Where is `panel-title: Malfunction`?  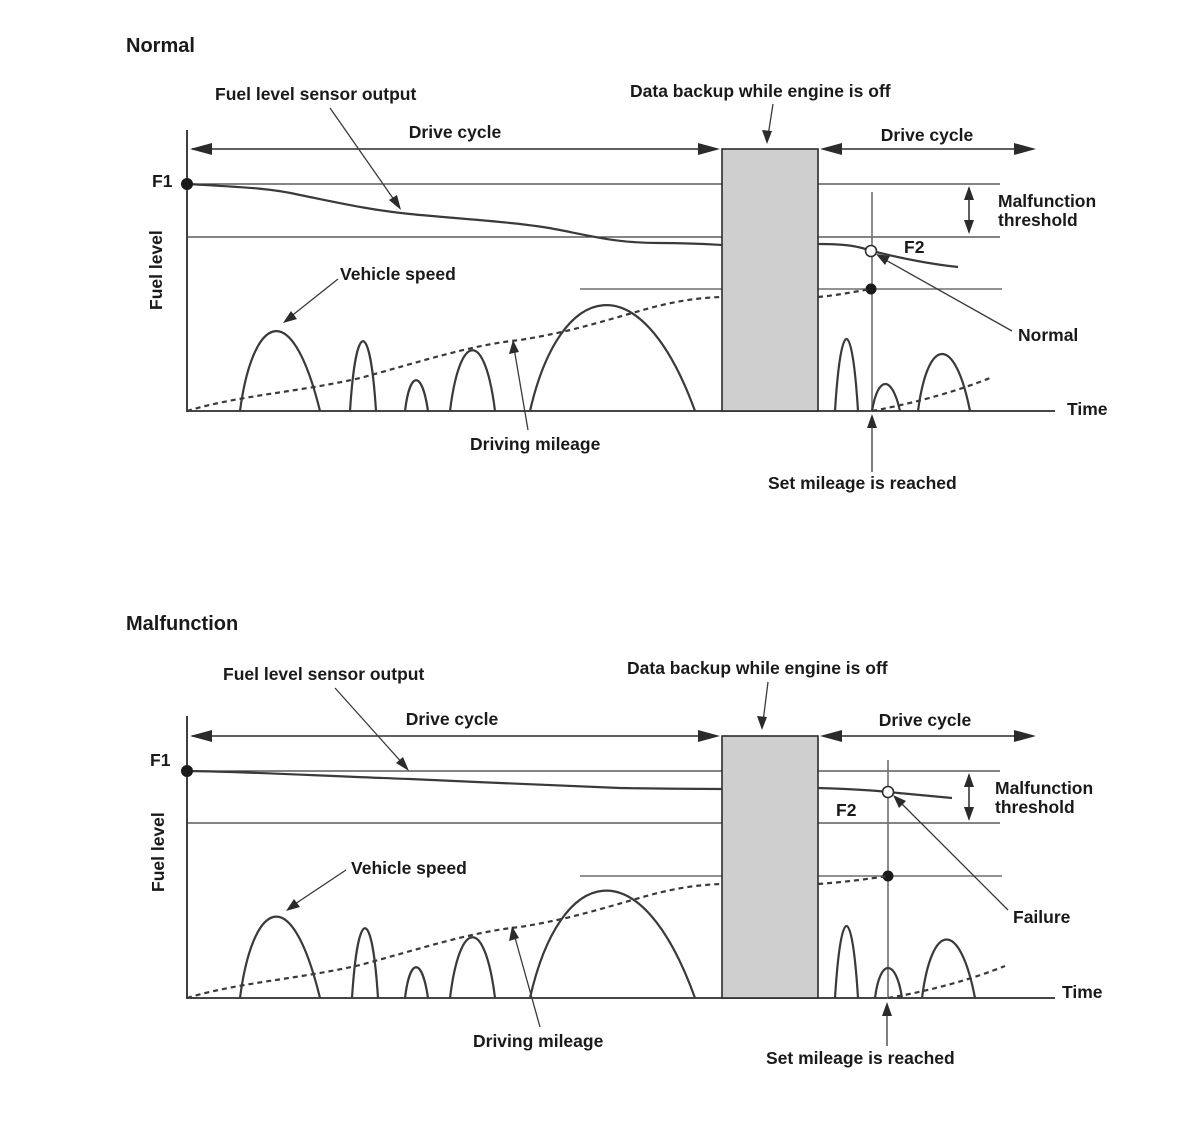 panel-title: Malfunction is located at coordinates (182, 624).